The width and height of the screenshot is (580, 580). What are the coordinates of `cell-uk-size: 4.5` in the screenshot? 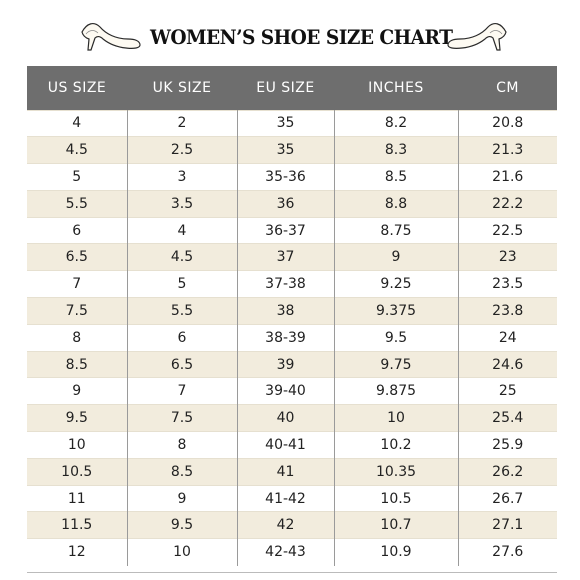 It's located at (182, 257).